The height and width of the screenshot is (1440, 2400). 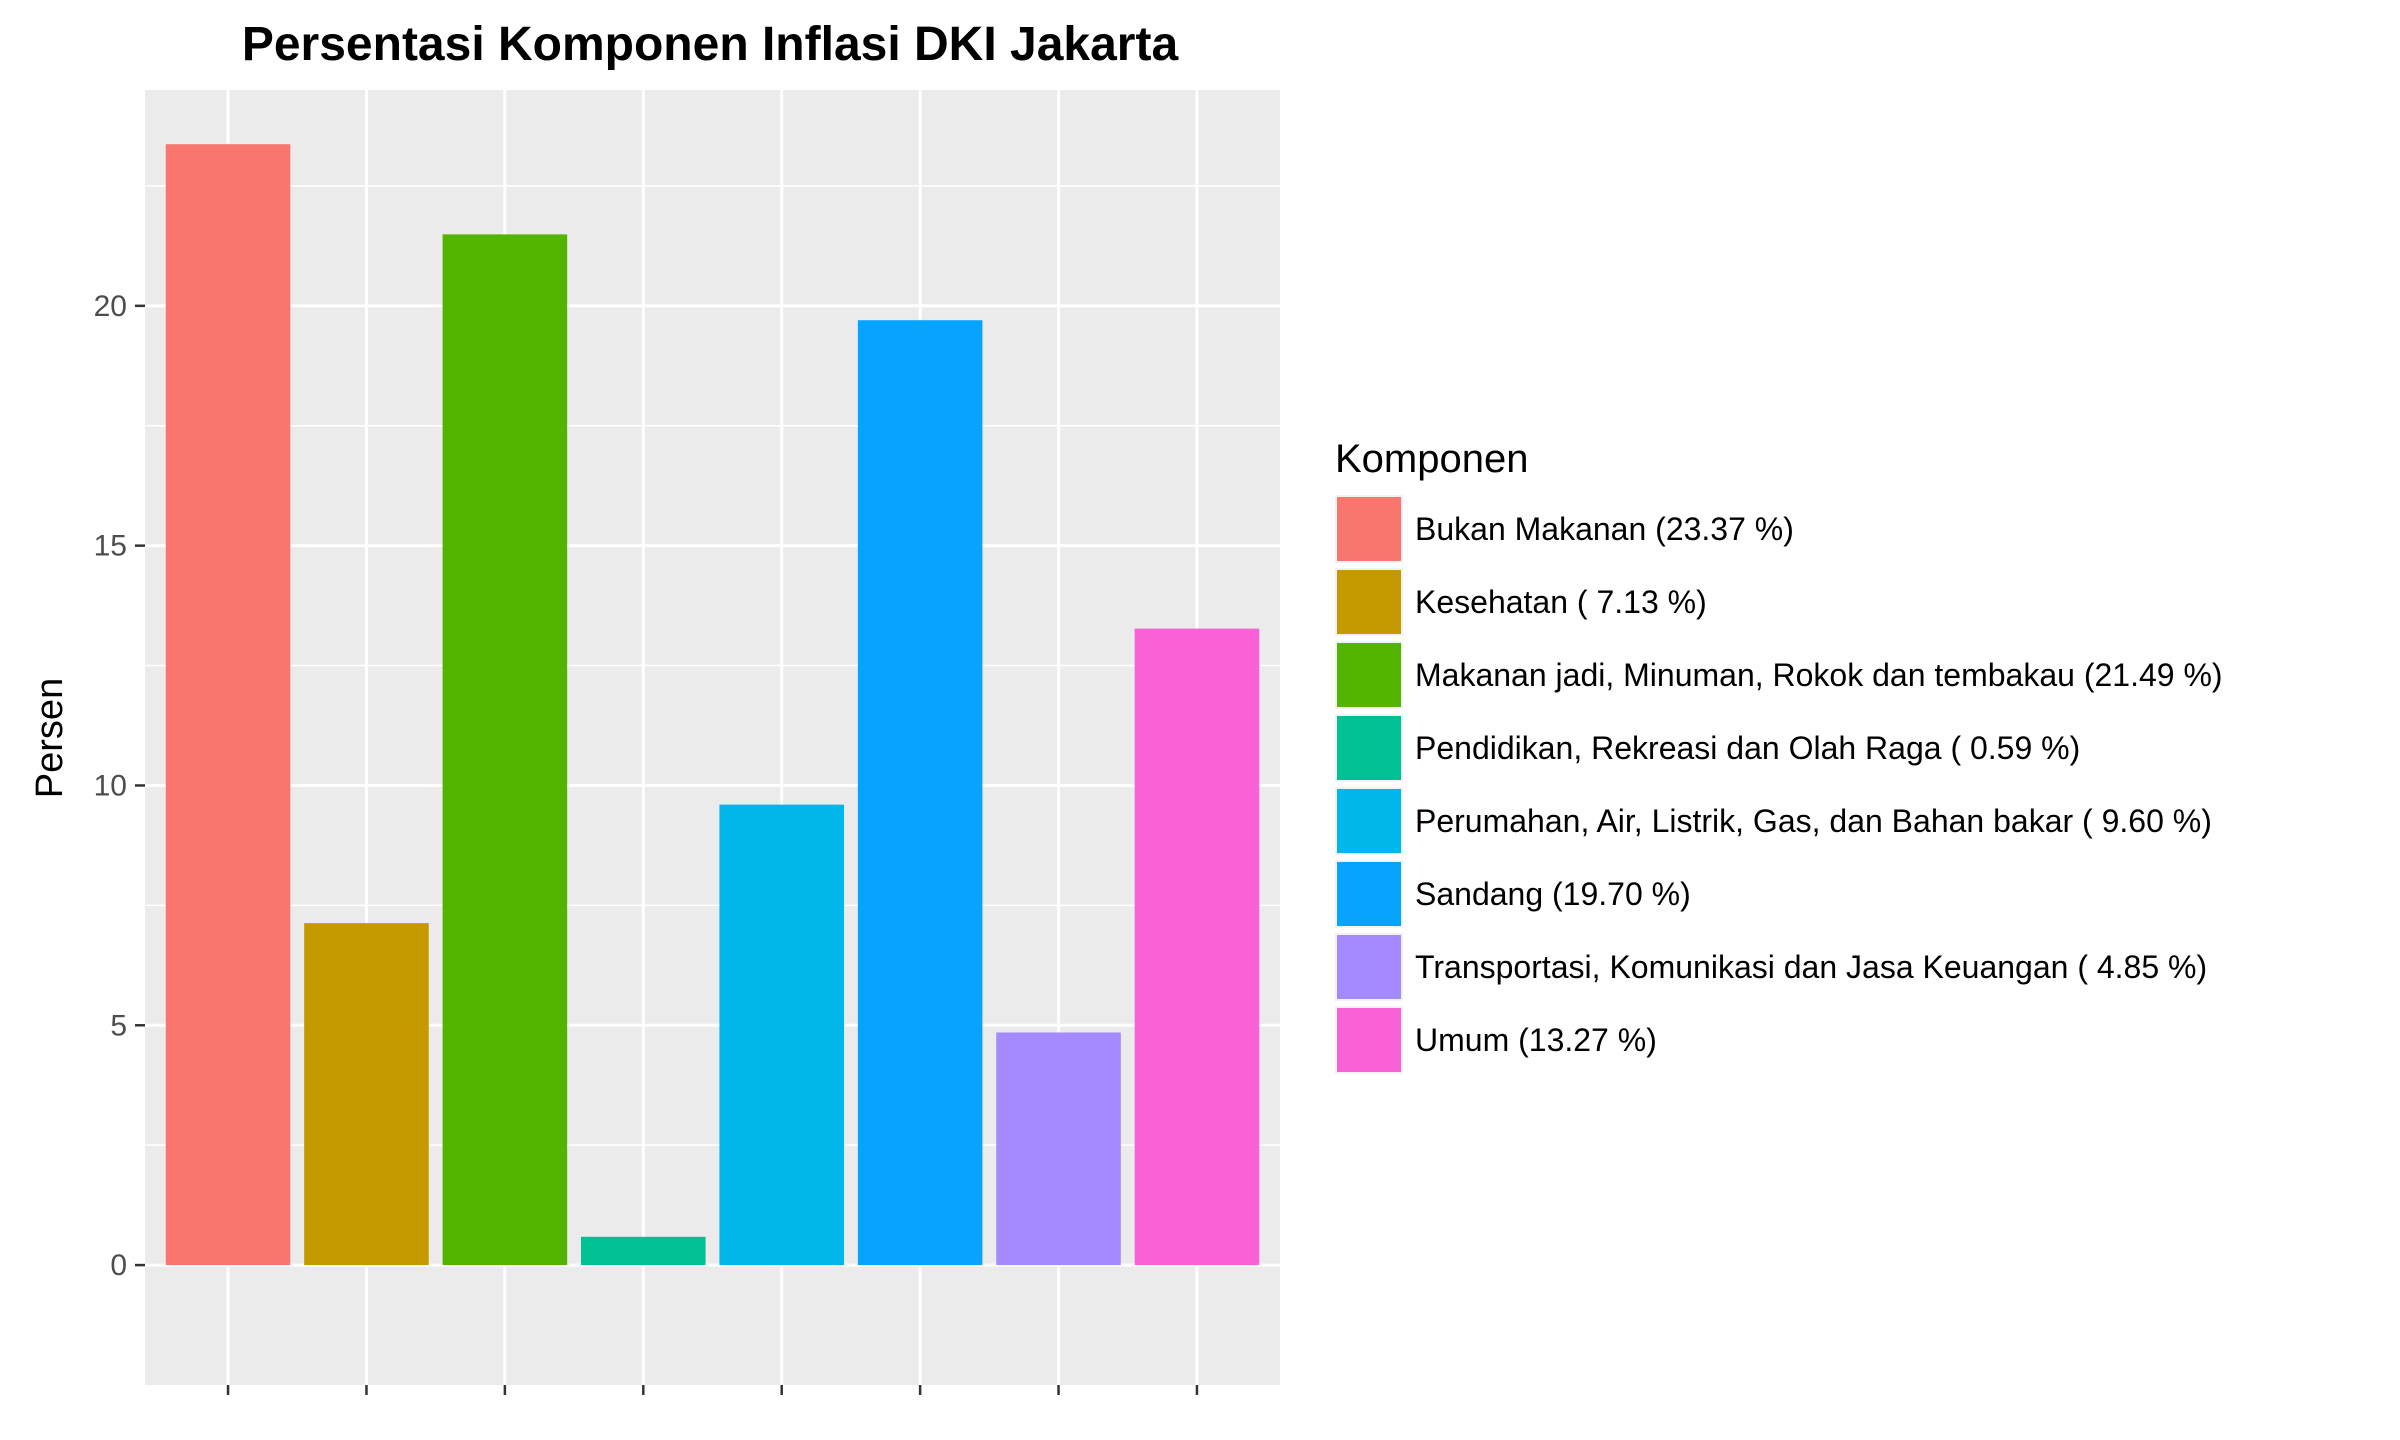 I want to click on legend-label: Kesehatan ( 7.13 %), so click(x=1561, y=602).